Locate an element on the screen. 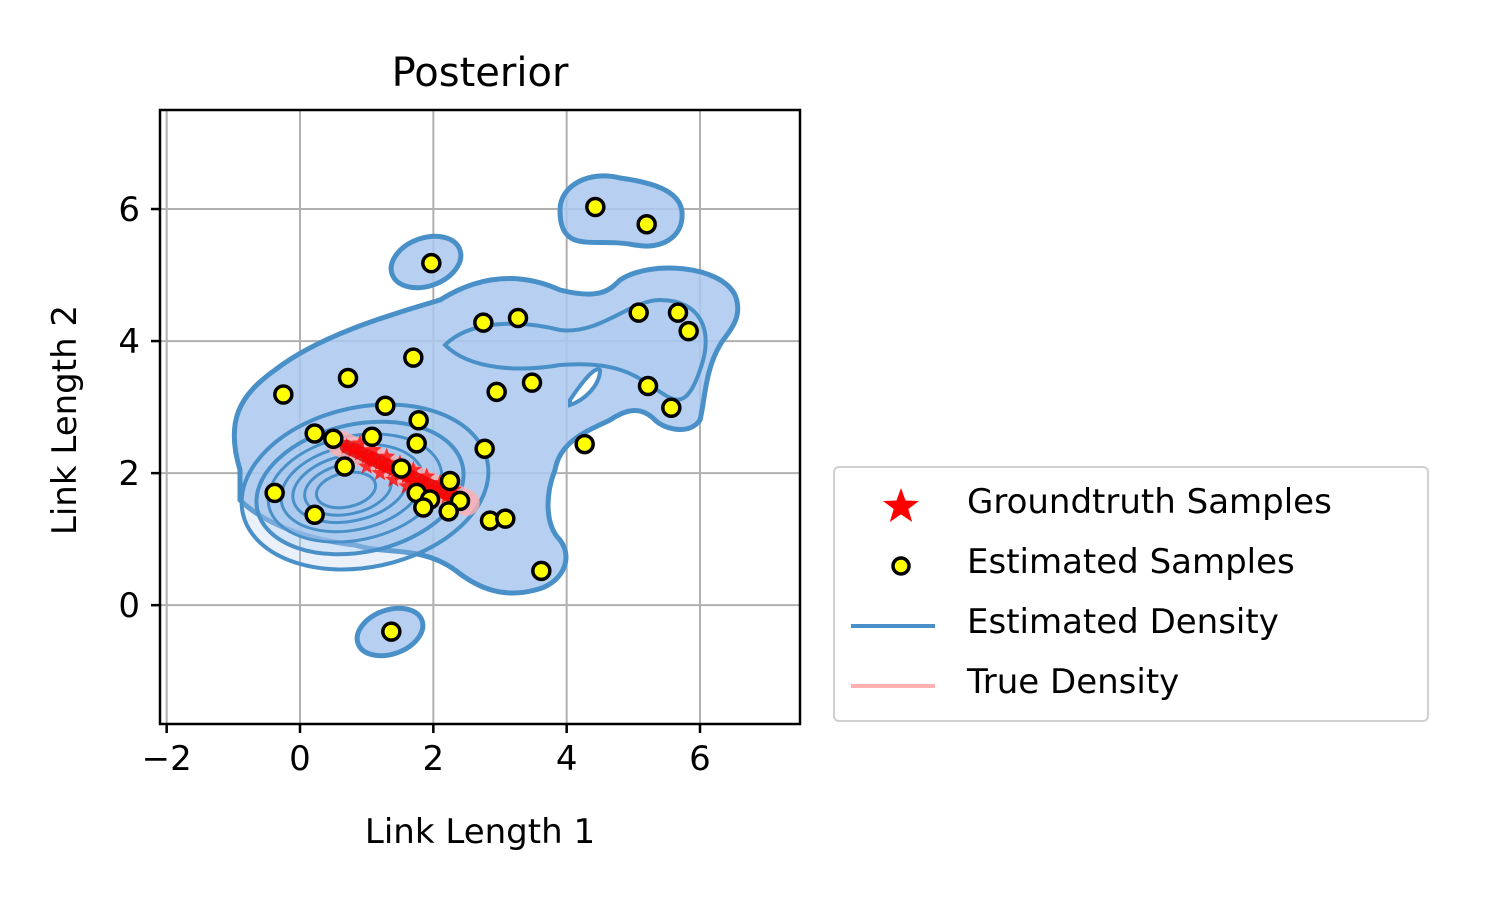  legend-label-groundtruth: Groundtruth Samples is located at coordinates (1149, 502).